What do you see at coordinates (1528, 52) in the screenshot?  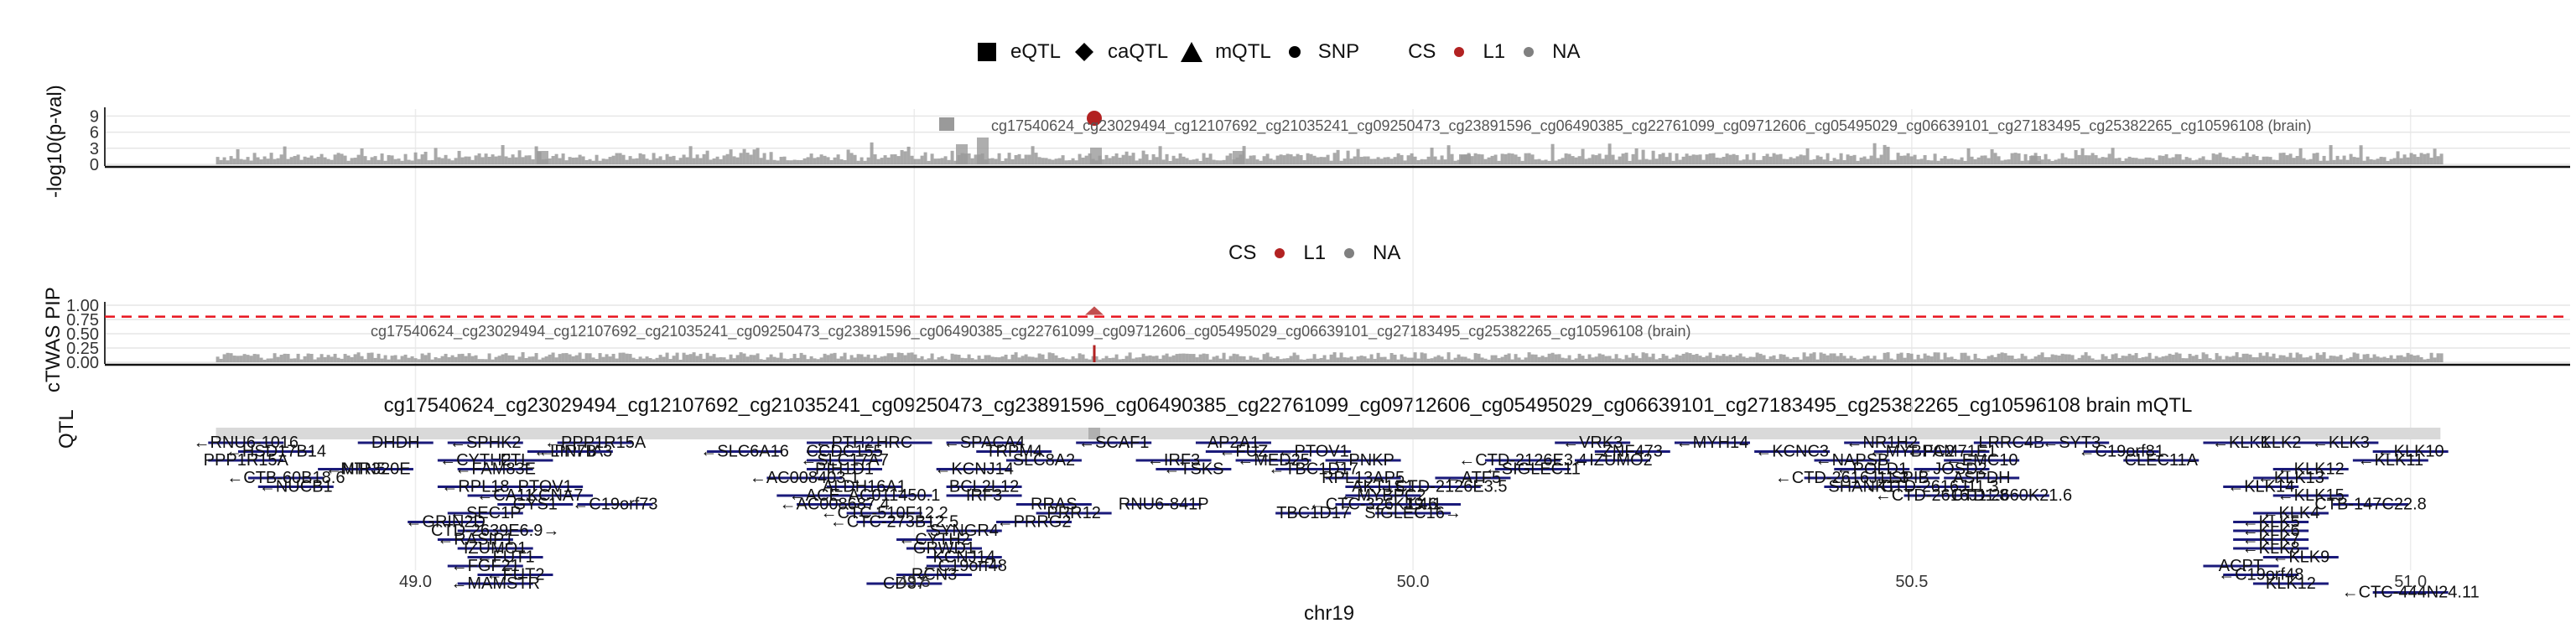 I see `circle-icon` at bounding box center [1528, 52].